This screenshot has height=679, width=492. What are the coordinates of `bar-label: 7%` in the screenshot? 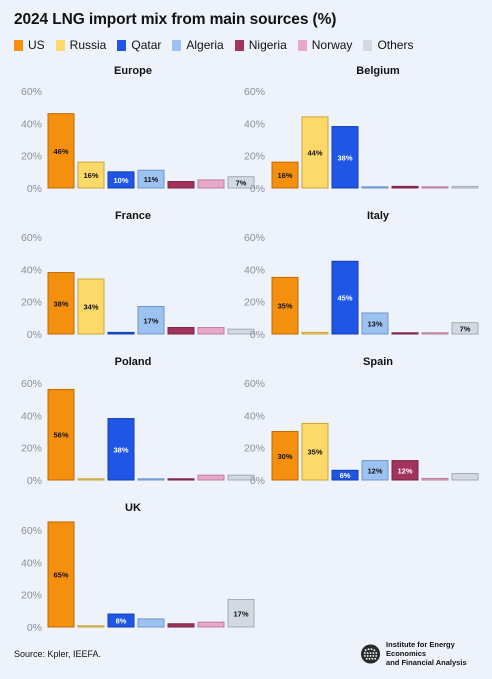 It's located at (241, 182).